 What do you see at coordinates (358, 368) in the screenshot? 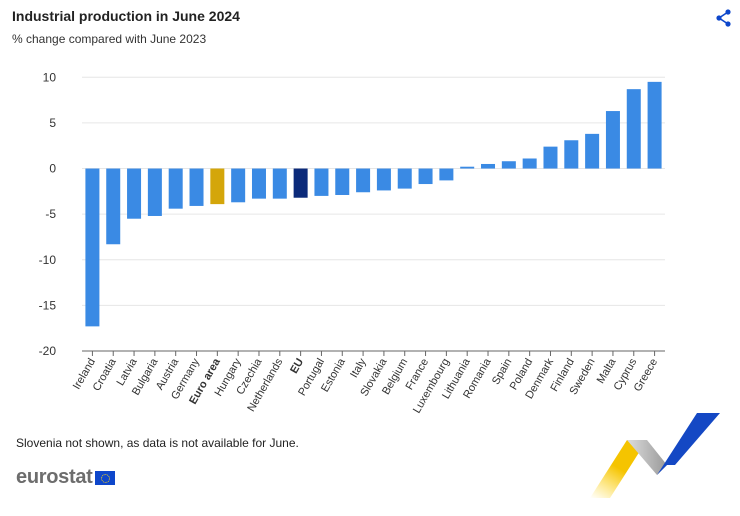
I see `x-tick-label: Italy` at bounding box center [358, 368].